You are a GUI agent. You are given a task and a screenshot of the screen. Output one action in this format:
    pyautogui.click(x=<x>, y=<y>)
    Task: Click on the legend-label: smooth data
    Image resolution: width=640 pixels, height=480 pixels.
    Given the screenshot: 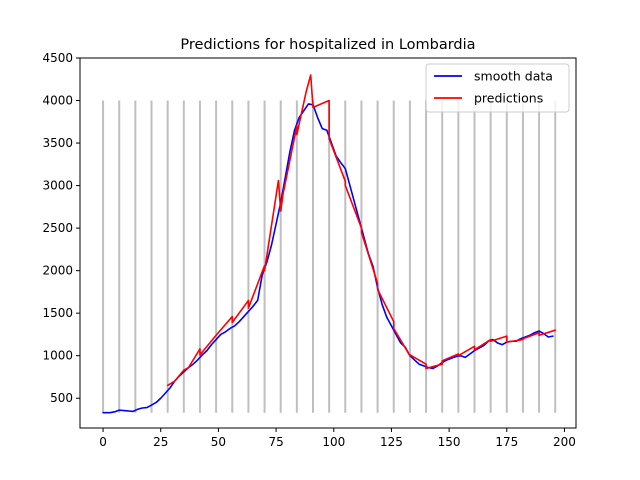 What is the action you would take?
    pyautogui.click(x=513, y=76)
    